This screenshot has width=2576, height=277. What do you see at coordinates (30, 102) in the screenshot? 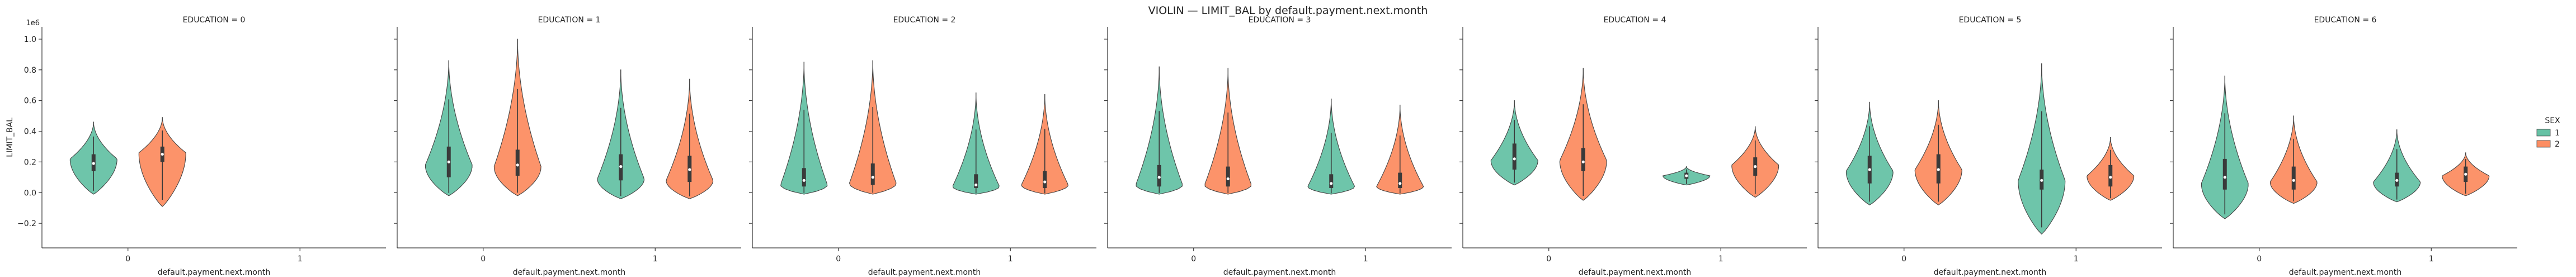
I see `y-tick-label: 0.6` at bounding box center [30, 102].